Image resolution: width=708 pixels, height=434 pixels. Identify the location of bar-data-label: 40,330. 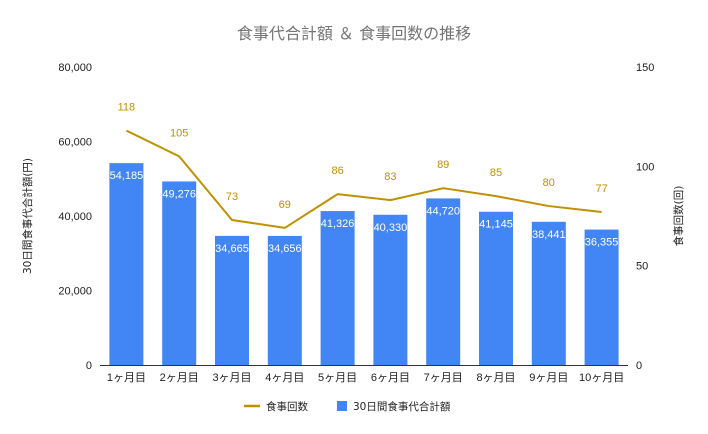
(391, 228).